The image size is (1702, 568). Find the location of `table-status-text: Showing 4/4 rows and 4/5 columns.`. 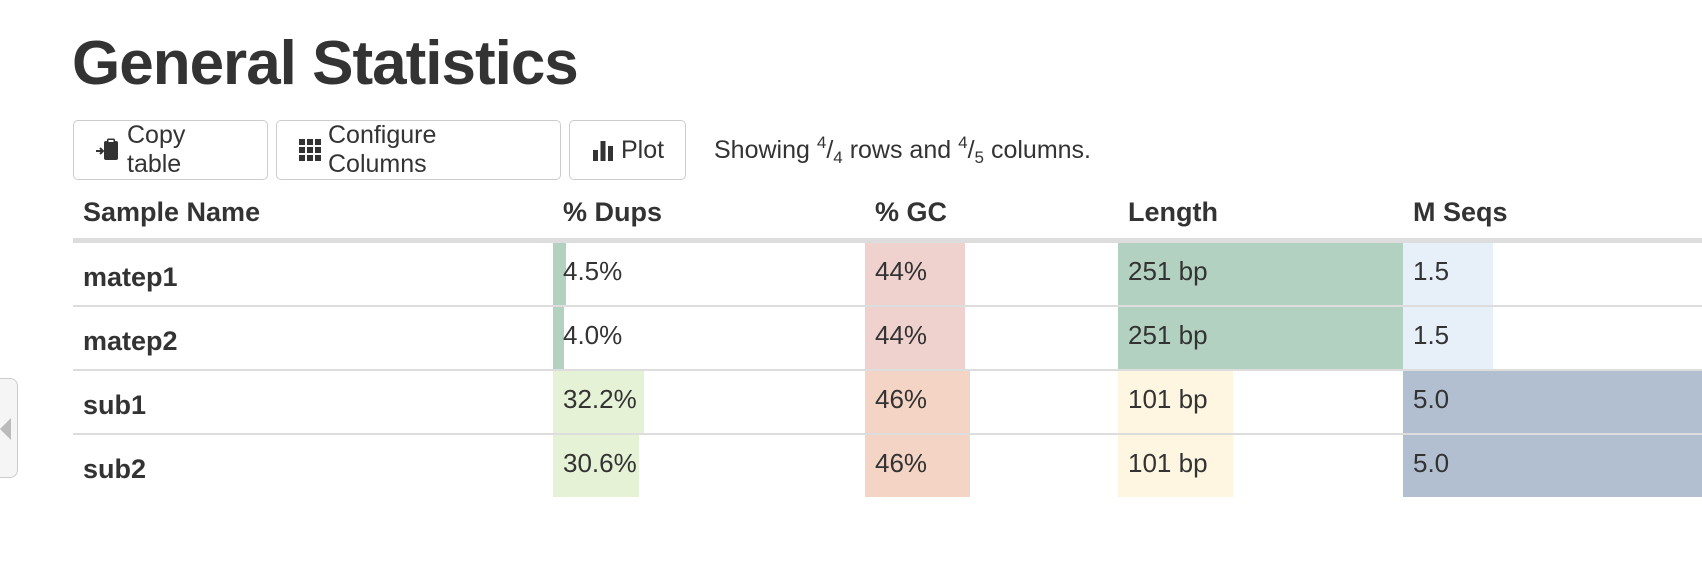

table-status-text: Showing 4/4 rows and 4/5 columns. is located at coordinates (902, 149).